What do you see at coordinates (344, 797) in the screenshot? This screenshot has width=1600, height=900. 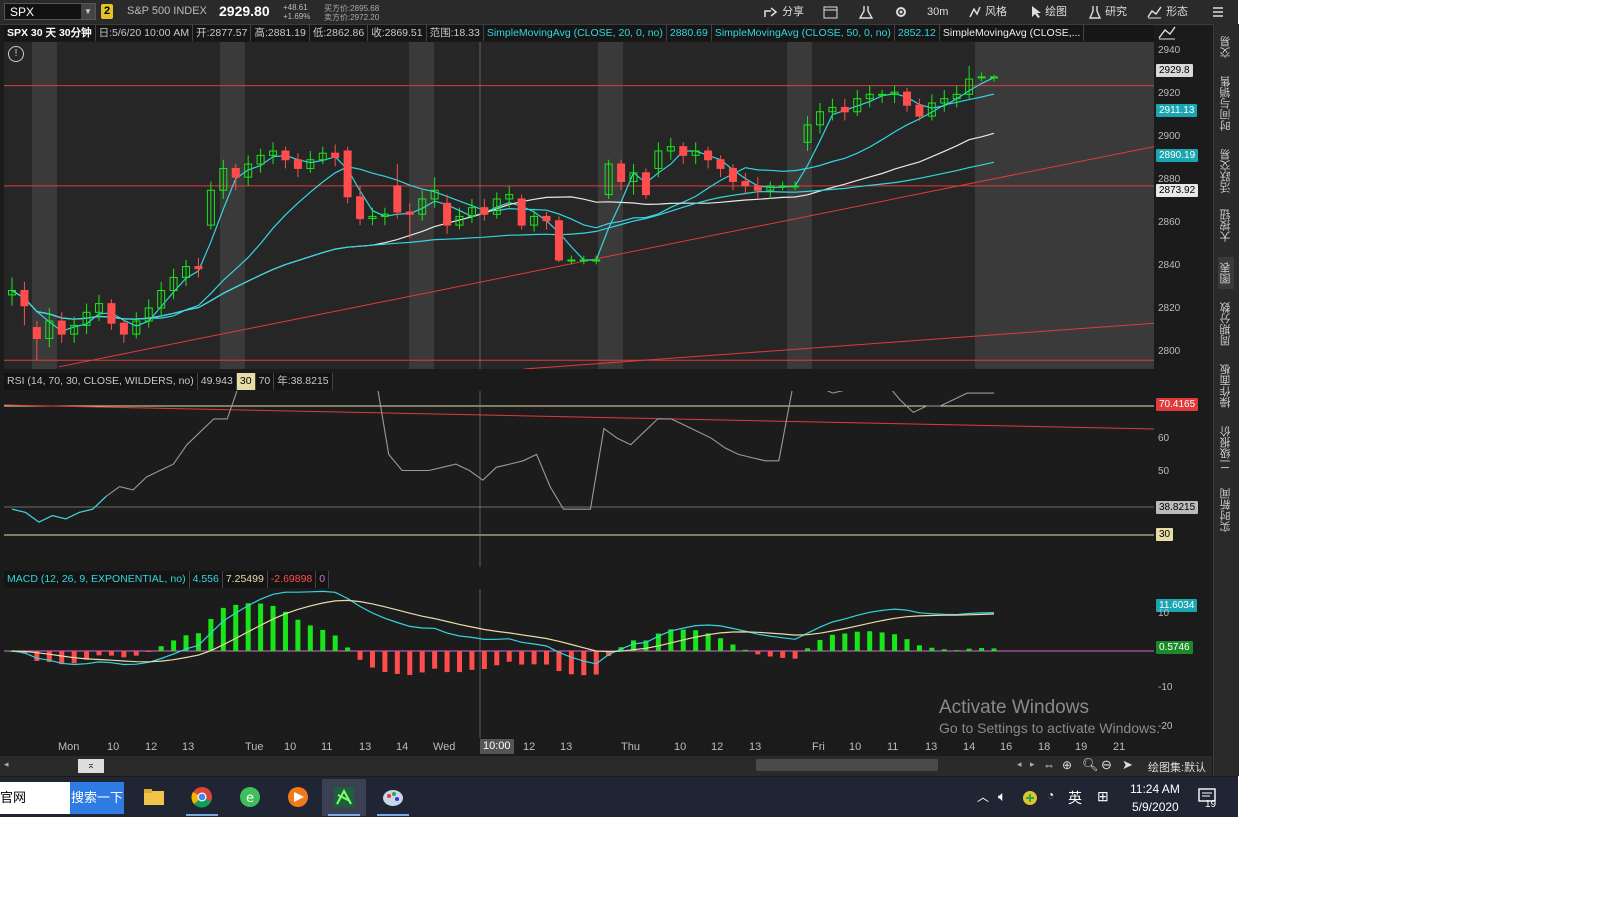 I see `thinkorswim-app` at bounding box center [344, 797].